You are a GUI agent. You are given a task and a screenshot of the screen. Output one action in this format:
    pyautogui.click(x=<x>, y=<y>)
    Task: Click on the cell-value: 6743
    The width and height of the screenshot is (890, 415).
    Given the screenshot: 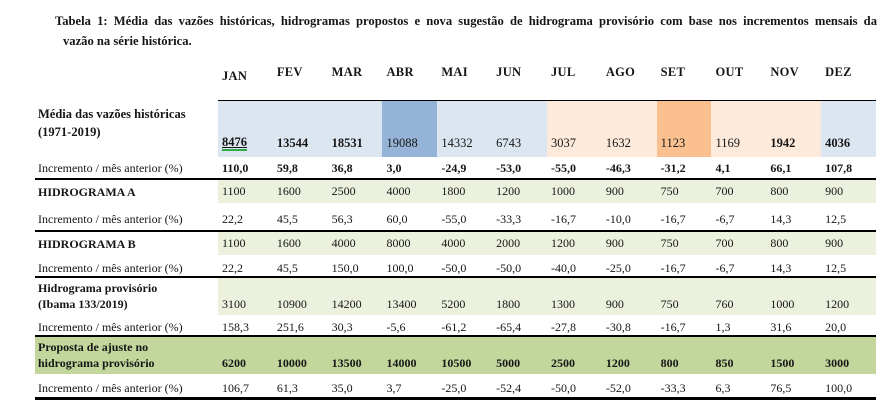 What is the action you would take?
    pyautogui.click(x=509, y=143)
    